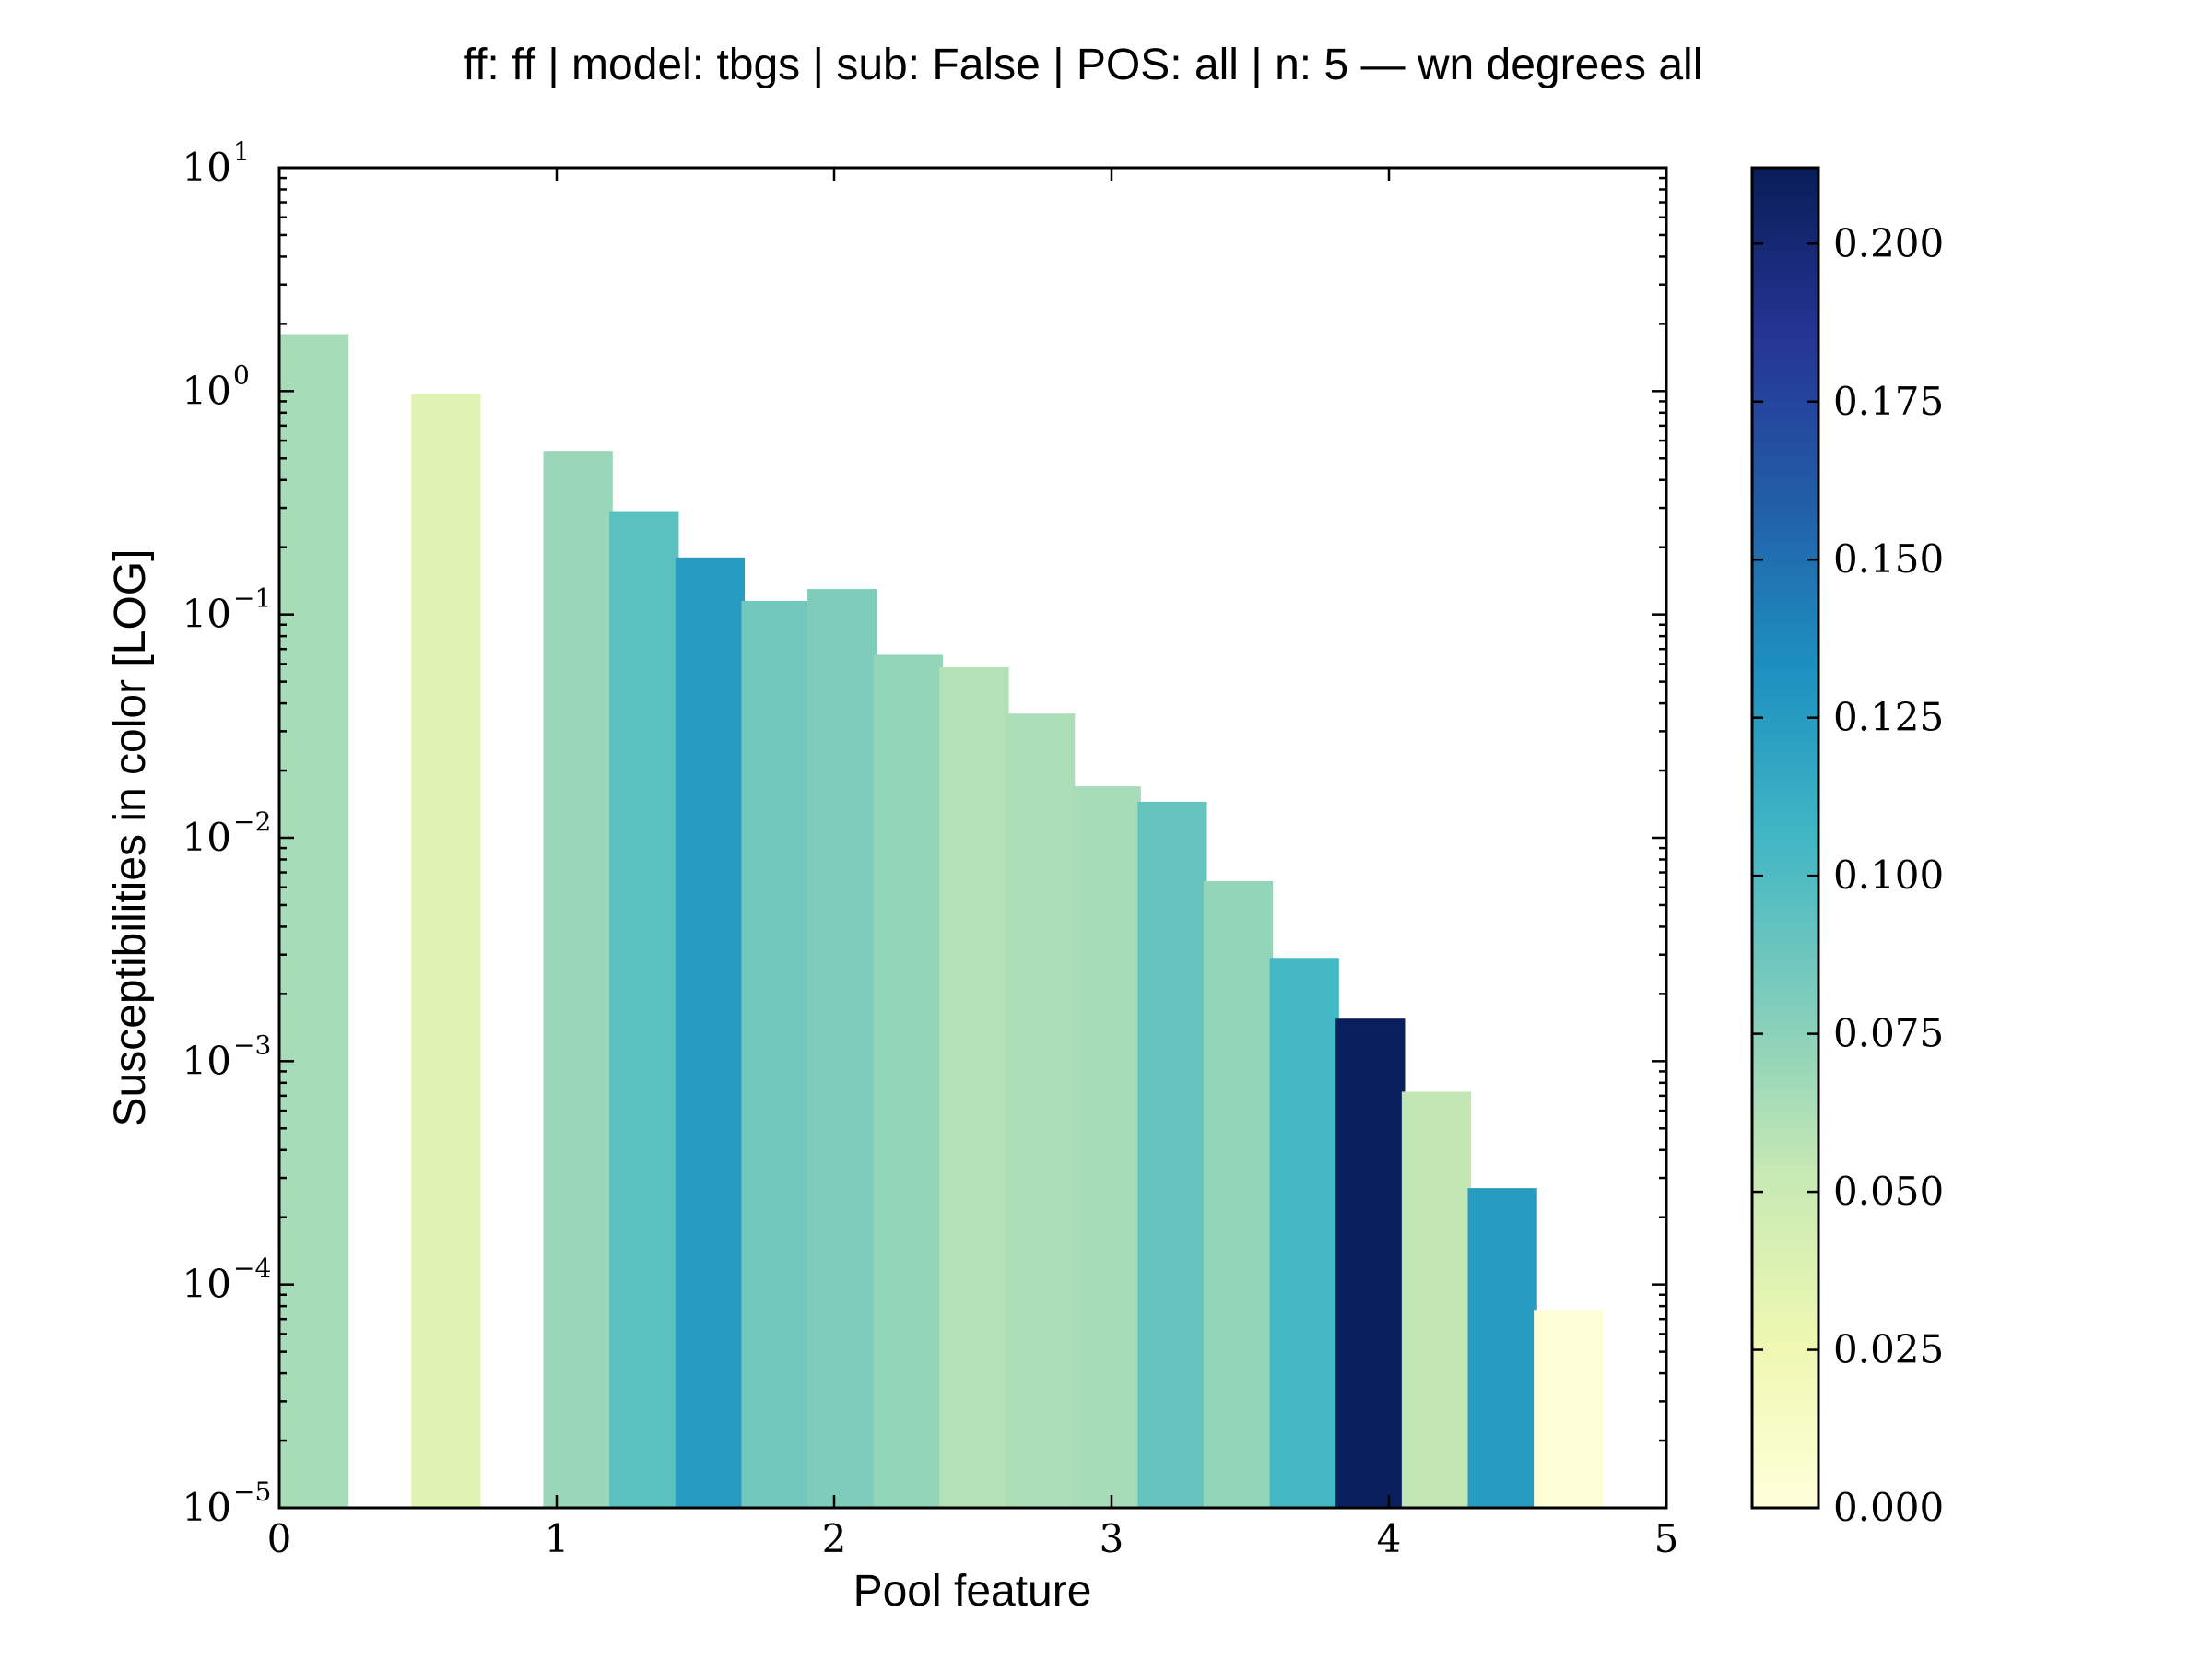 The image size is (2212, 1659). What do you see at coordinates (1666, 1538) in the screenshot?
I see `x-tick-label-5: 5` at bounding box center [1666, 1538].